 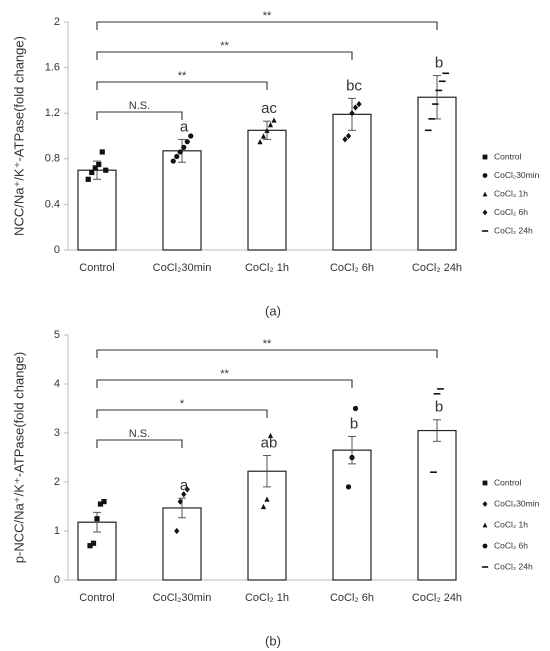 What do you see at coordinates (269, 108) in the screenshot?
I see `significance-letter: ac` at bounding box center [269, 108].